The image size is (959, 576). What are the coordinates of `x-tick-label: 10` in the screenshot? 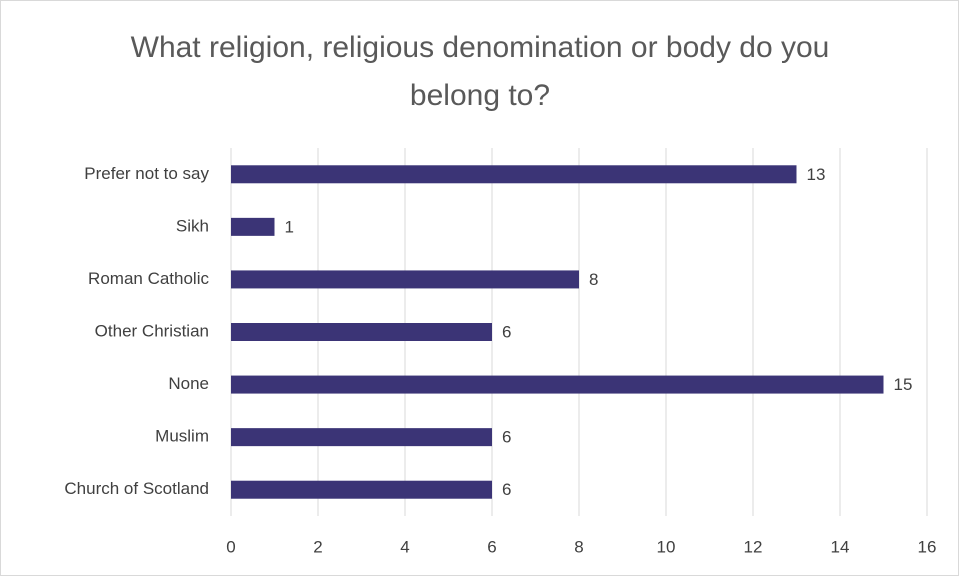 It's located at (666, 546).